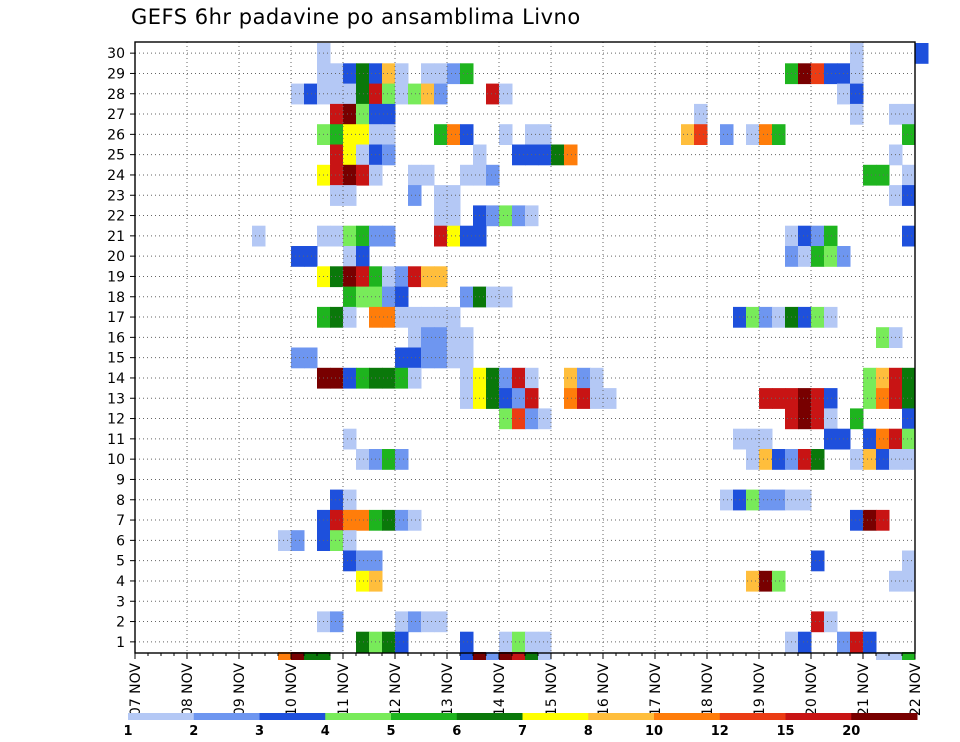 The height and width of the screenshot is (742, 960). I want to click on legend-label: 2, so click(193, 731).